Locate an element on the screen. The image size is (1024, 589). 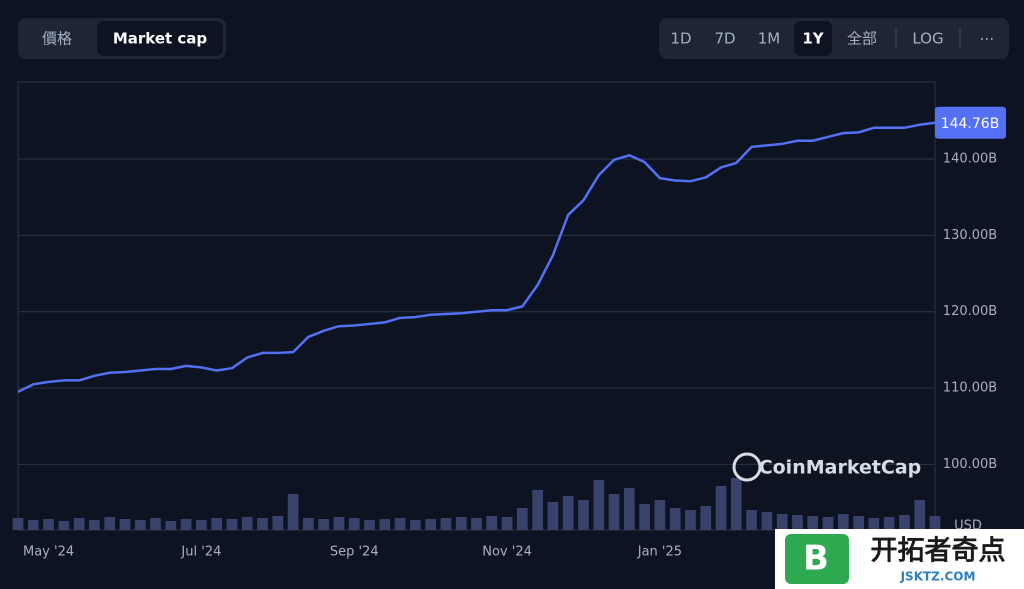
value-label-box is located at coordinates (970, 122).